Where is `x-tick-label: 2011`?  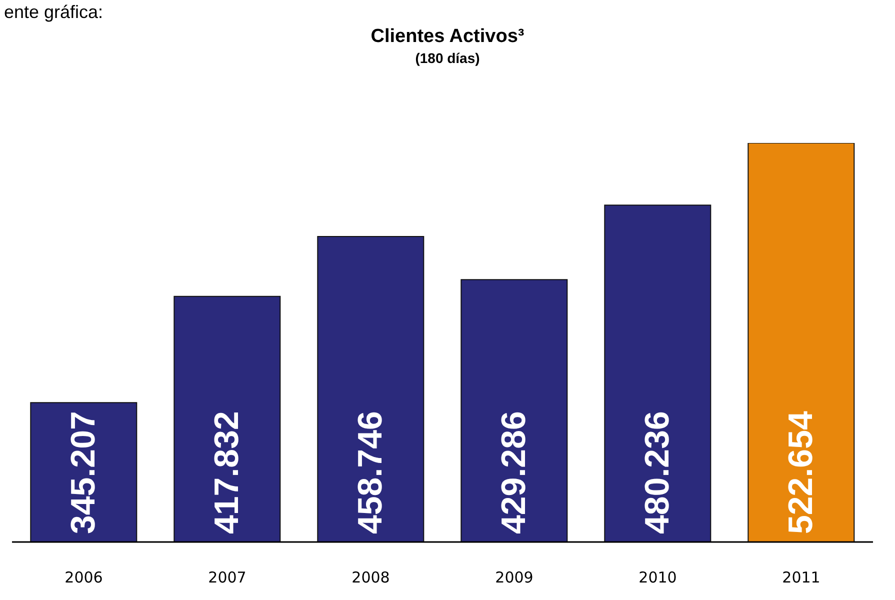 x-tick-label: 2011 is located at coordinates (801, 577).